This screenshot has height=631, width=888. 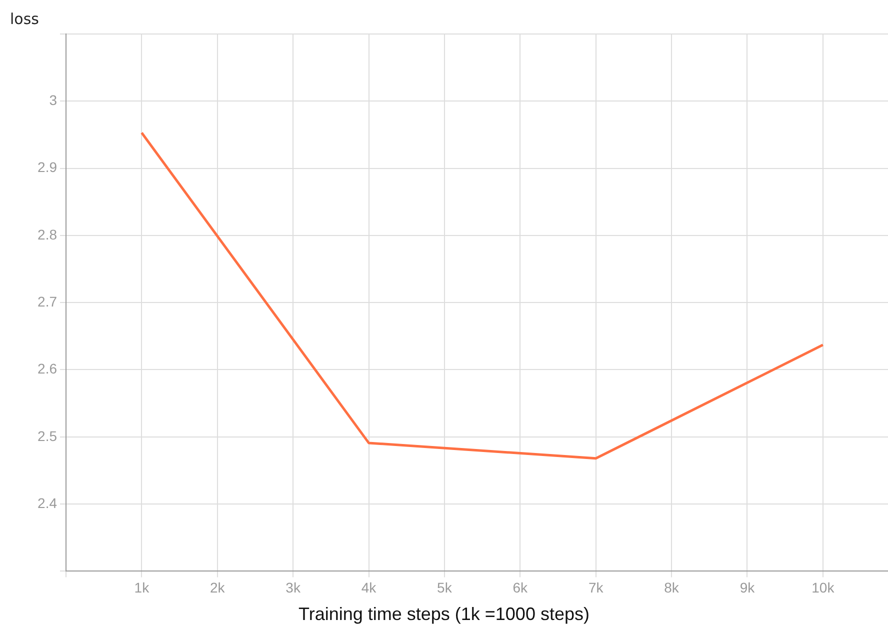 What do you see at coordinates (48, 234) in the screenshot?
I see `y-tick-label: 2.8` at bounding box center [48, 234].